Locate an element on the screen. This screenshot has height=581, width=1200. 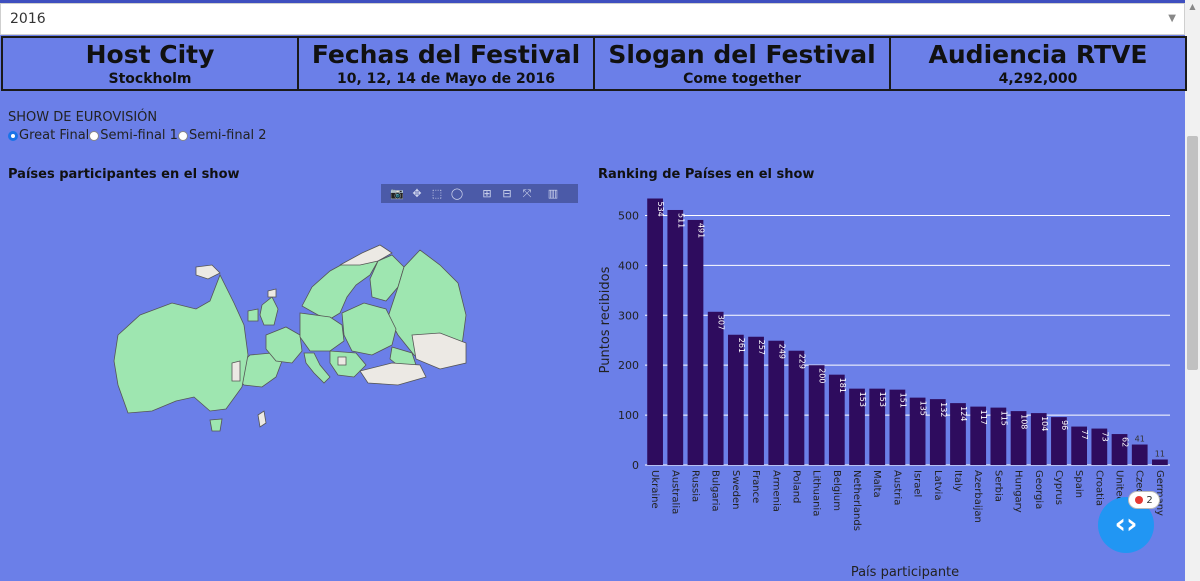
x-tick-label: Hungary is located at coordinates (1018, 491).